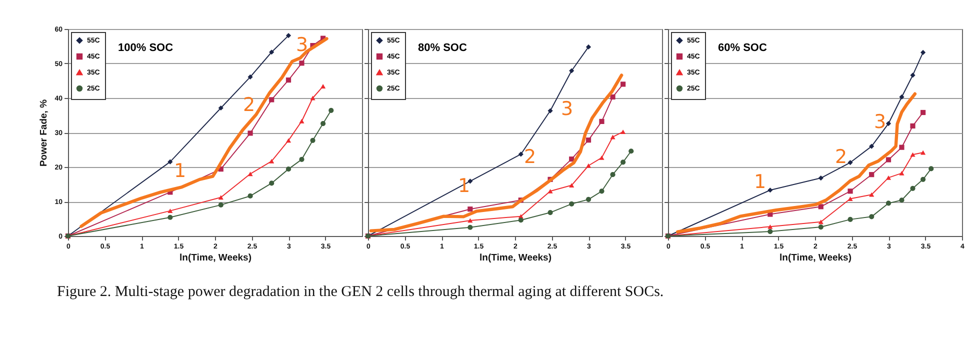  Describe the element at coordinates (442, 48) in the screenshot. I see `text: 80% SOC` at that location.